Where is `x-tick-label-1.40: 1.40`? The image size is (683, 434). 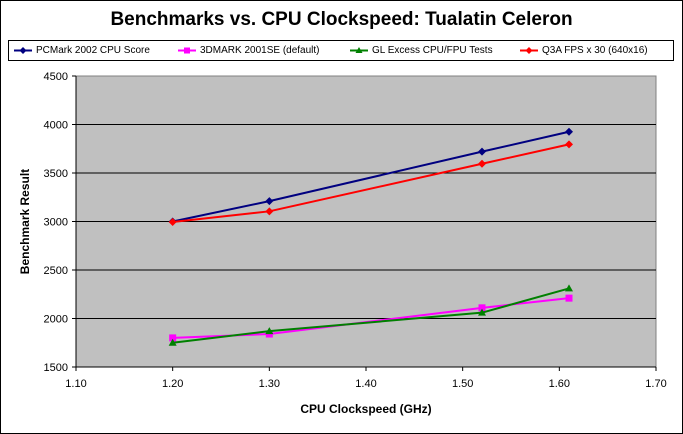
x-tick-label-1.40: 1.40 is located at coordinates (365, 384).